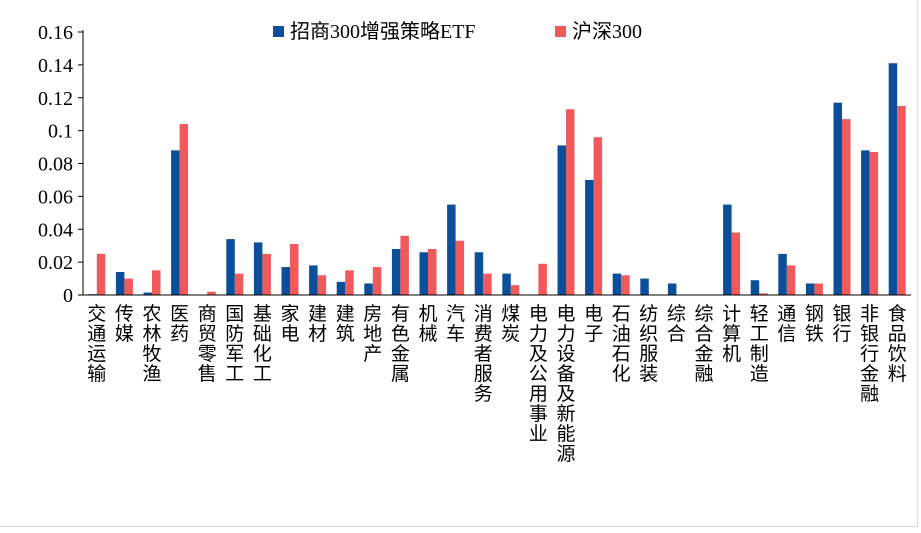  What do you see at coordinates (55, 263) in the screenshot?
I see `y-tick-label: 0.02` at bounding box center [55, 263].